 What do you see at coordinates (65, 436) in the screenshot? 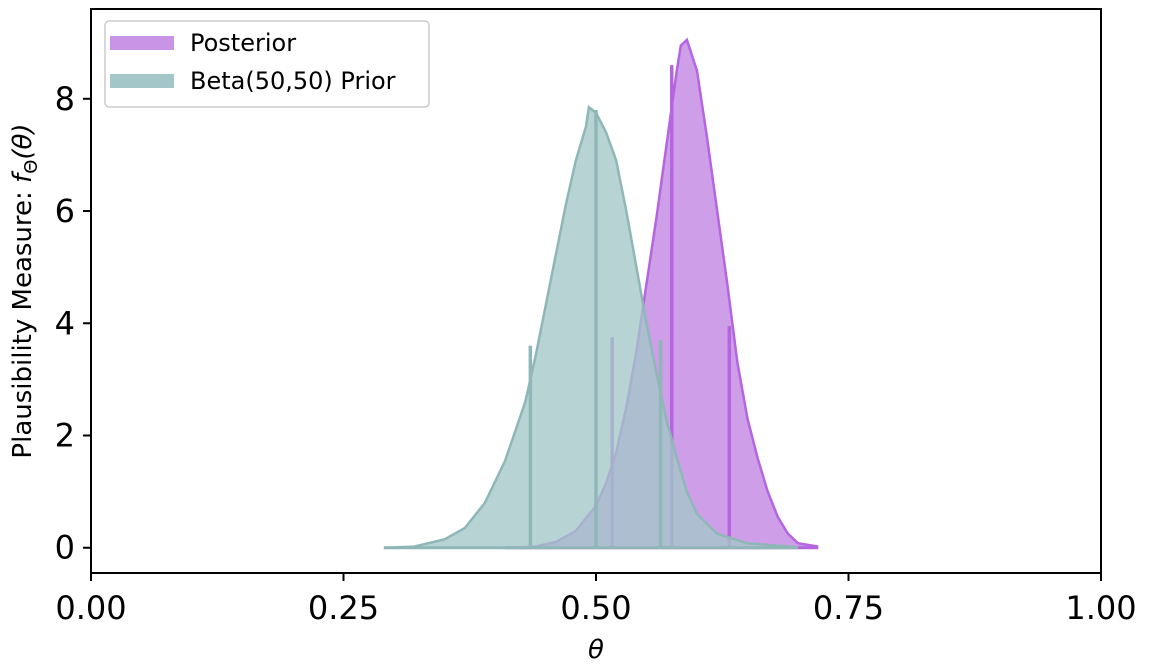
I see `y-tick-label: 2` at bounding box center [65, 436].